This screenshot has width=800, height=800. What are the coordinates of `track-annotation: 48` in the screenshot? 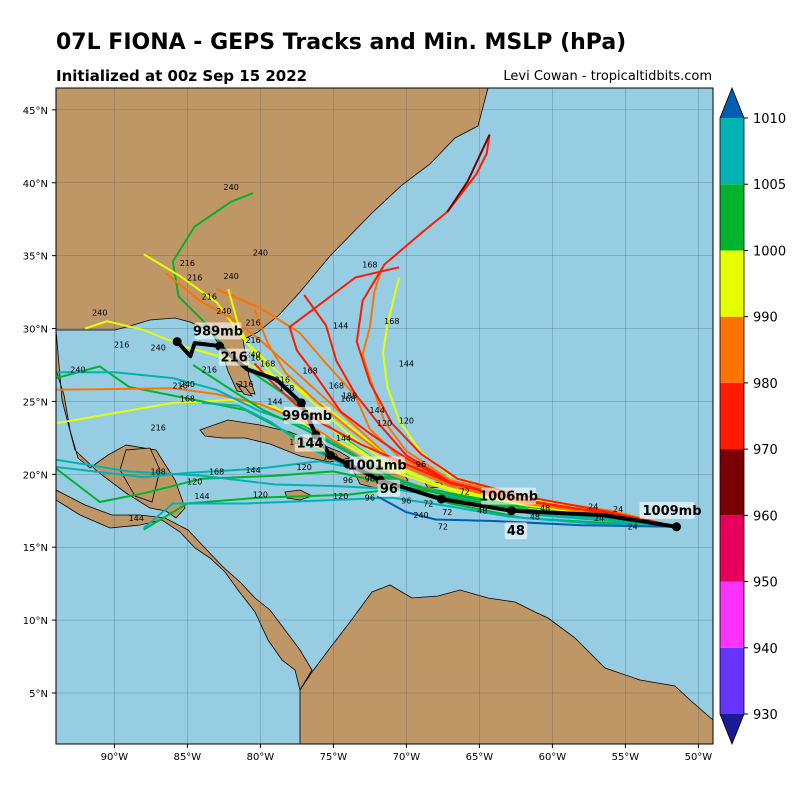 It's located at (516, 531).